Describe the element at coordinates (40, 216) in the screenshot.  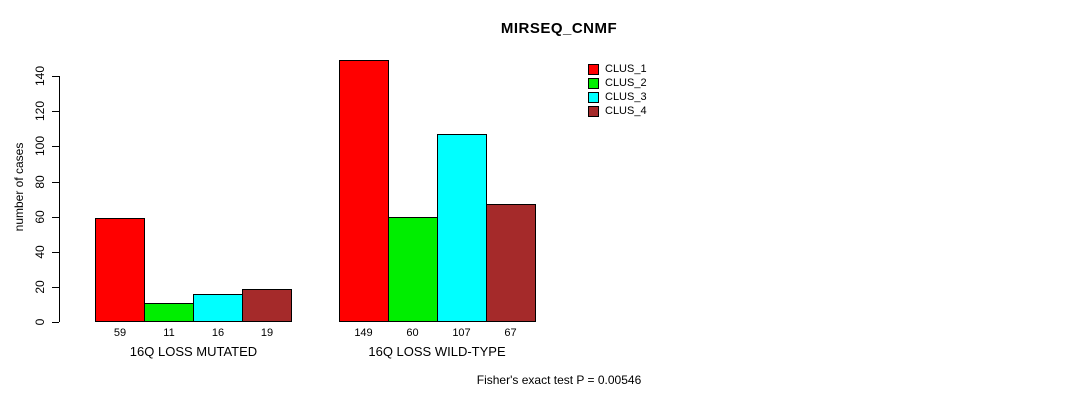
I see `y-tick-label: 60` at that location.